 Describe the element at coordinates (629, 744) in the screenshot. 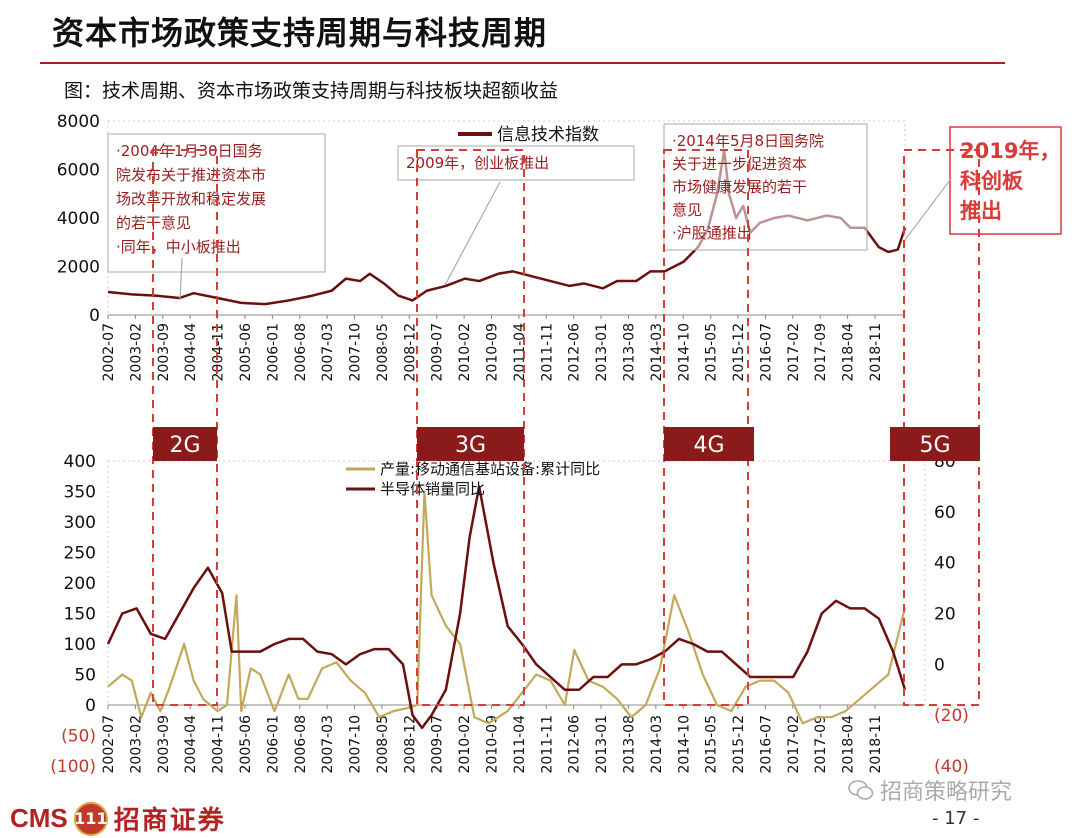

I see `x-tick-label-bottom: 2013-08` at that location.